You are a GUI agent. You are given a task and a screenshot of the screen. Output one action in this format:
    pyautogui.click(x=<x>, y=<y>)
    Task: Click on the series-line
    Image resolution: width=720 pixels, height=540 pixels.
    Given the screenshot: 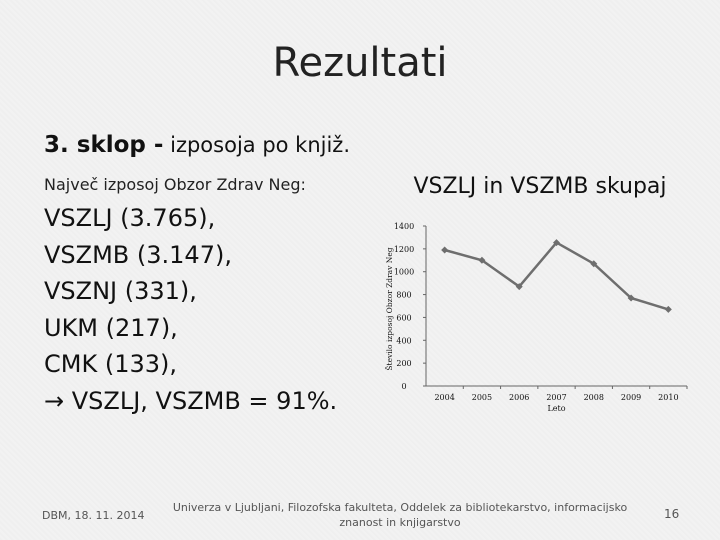 What is the action you would take?
    pyautogui.click(x=556, y=275)
    